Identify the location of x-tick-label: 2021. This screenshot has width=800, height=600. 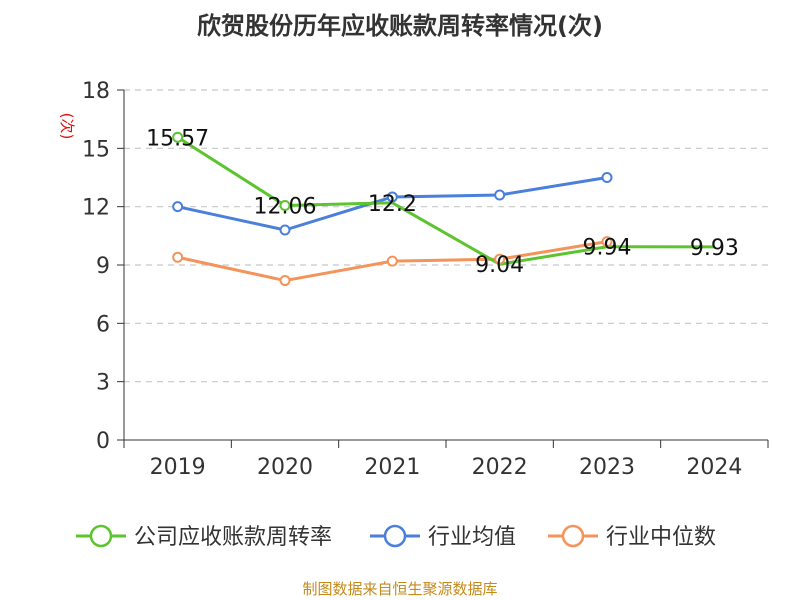
(392, 467).